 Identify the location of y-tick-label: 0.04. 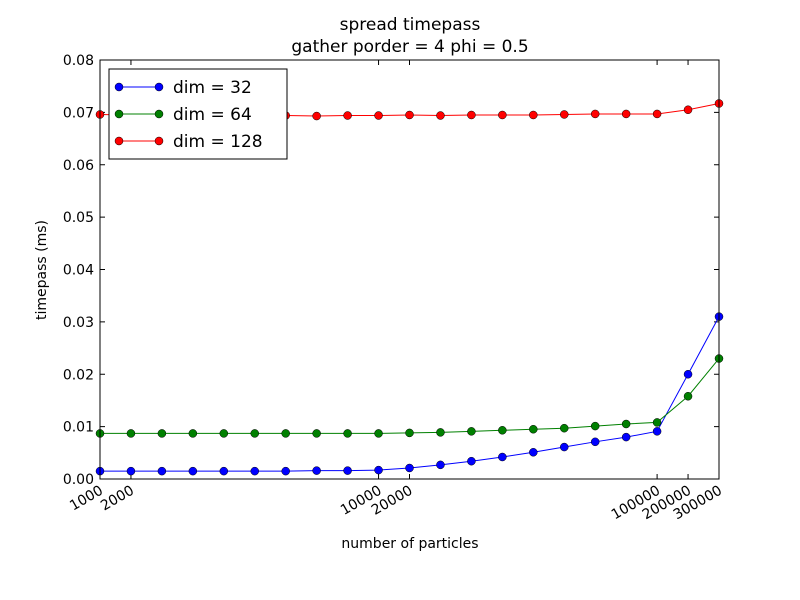
(78, 271).